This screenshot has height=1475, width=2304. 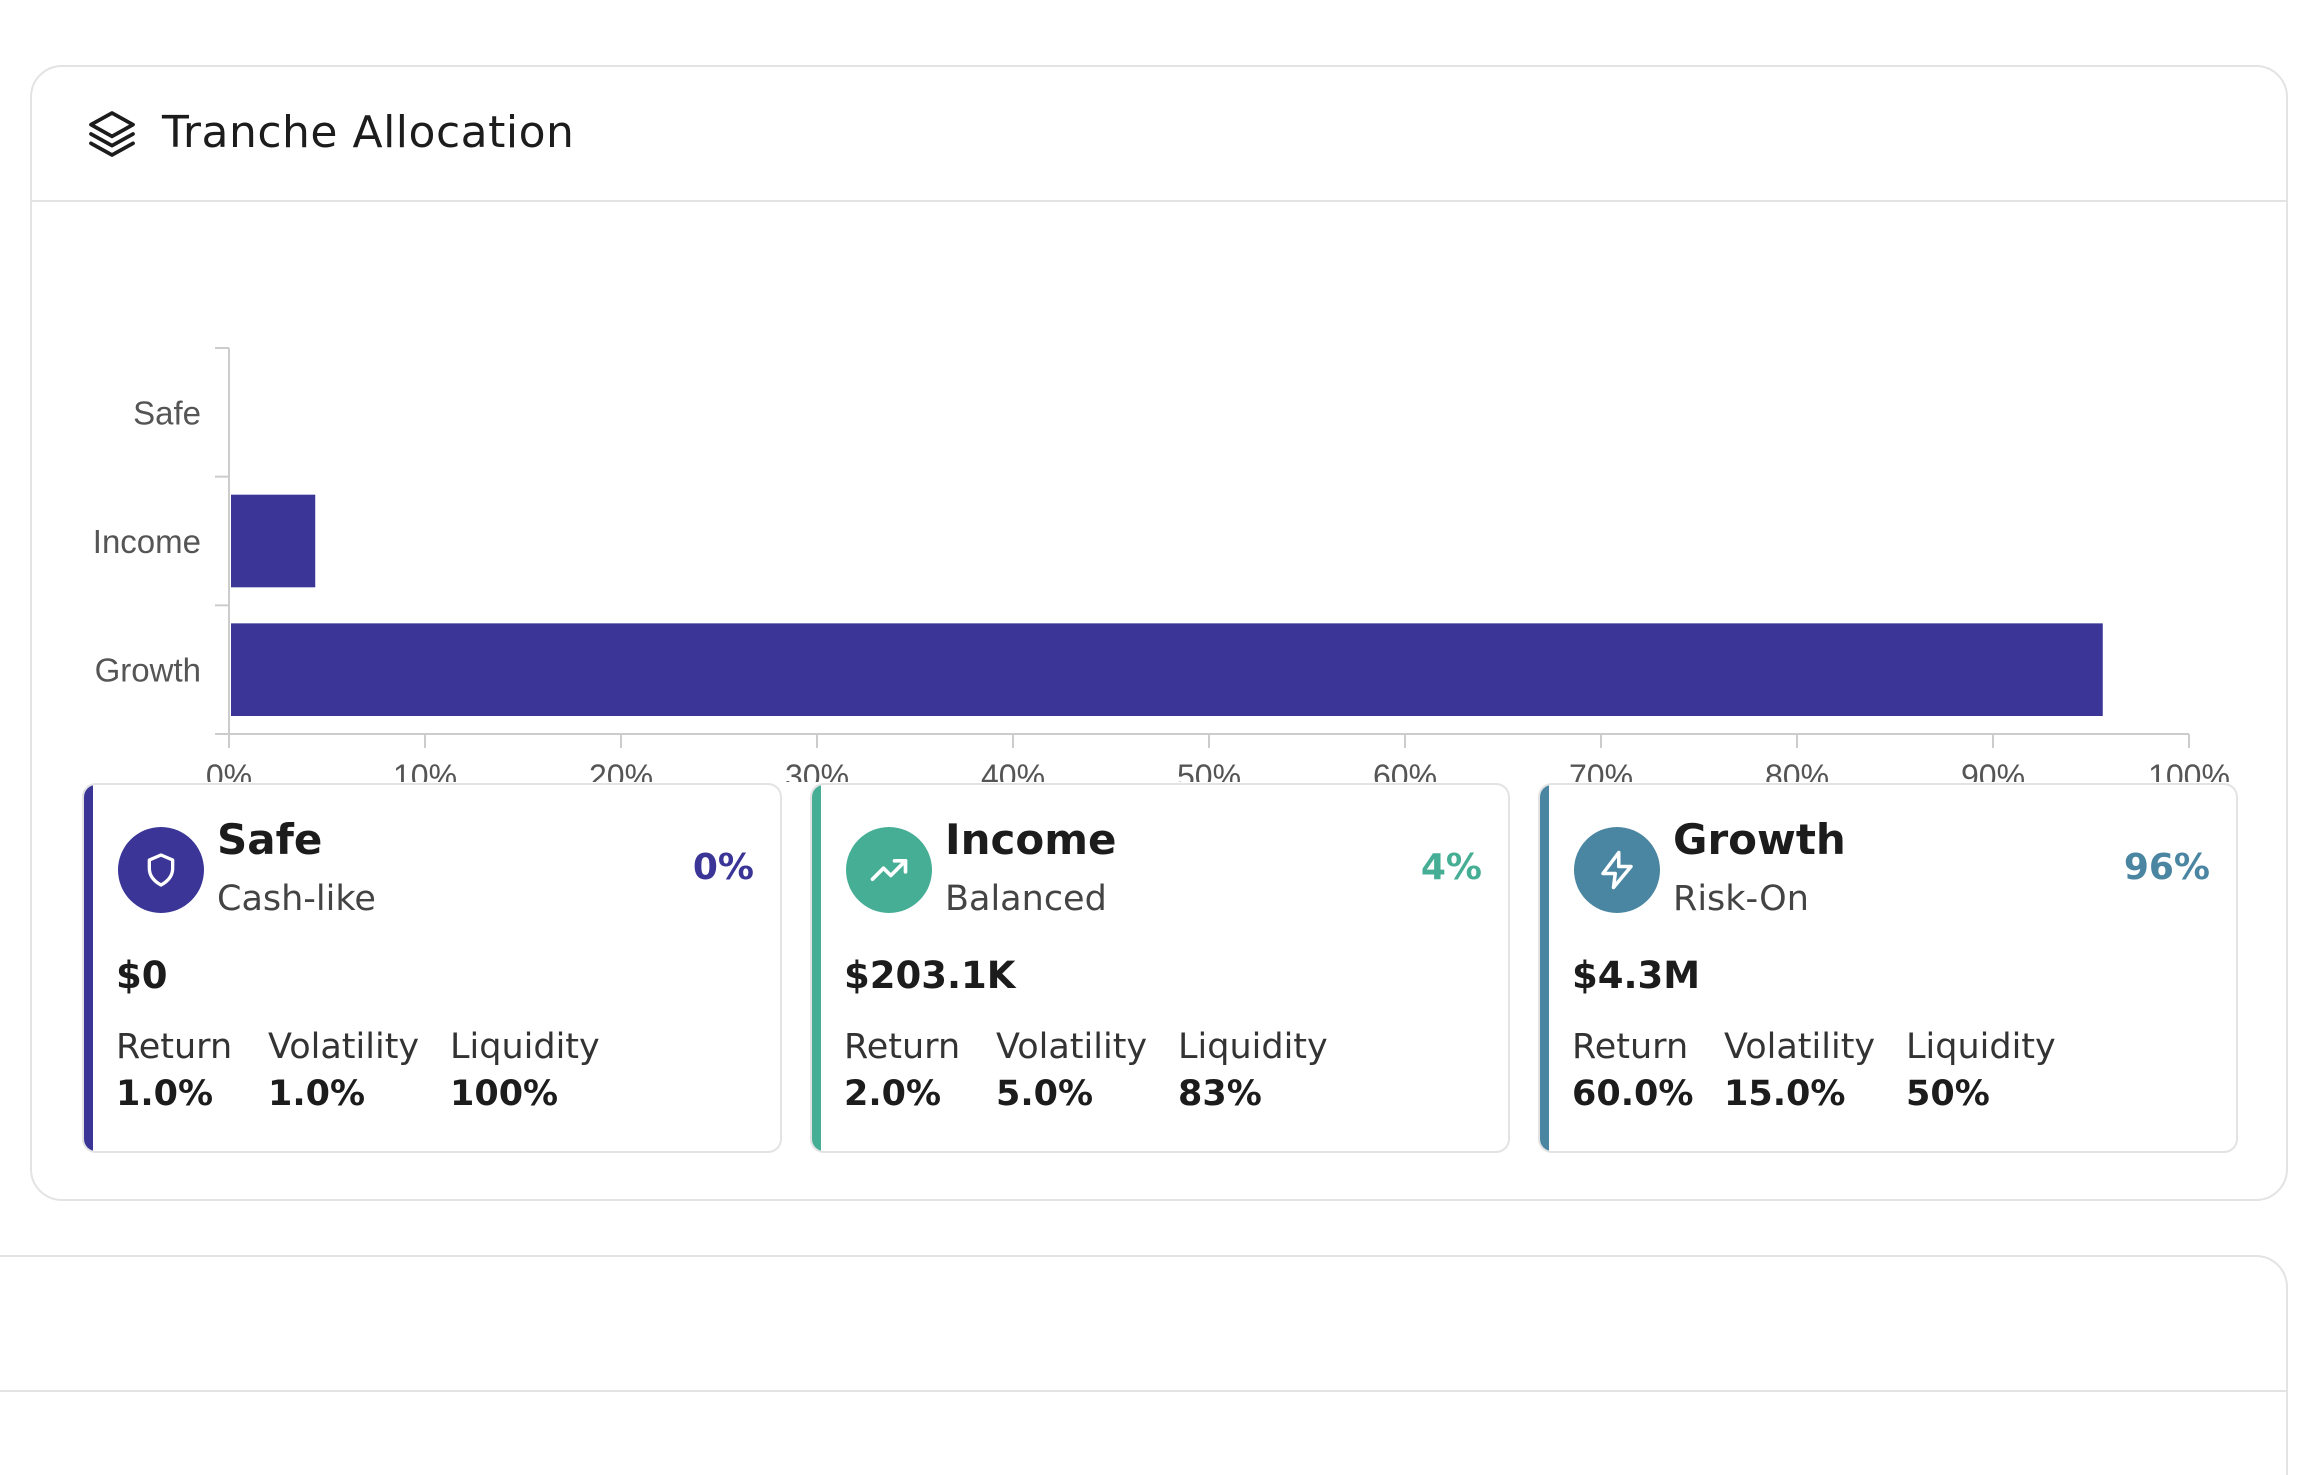 I want to click on metric-return: Return 2.0%, so click(x=902, y=1072).